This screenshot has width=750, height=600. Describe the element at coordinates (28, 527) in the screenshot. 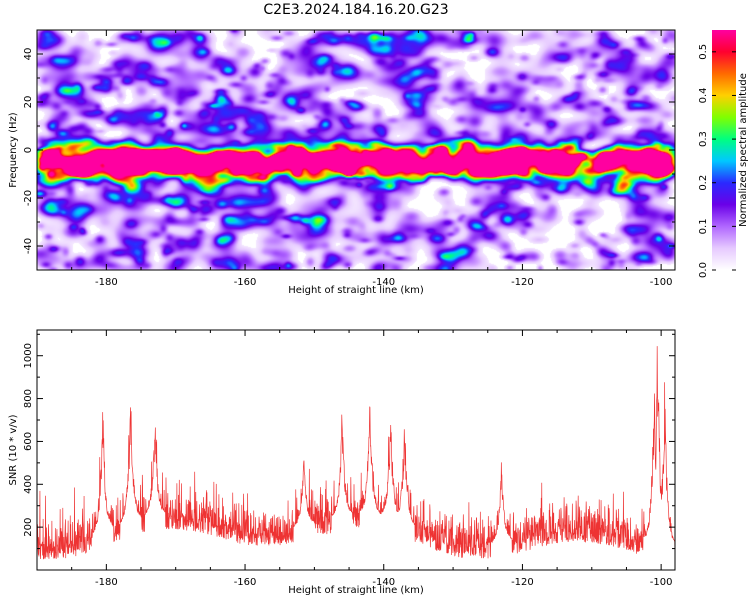

I see `snr-y-tick-label: 200` at that location.